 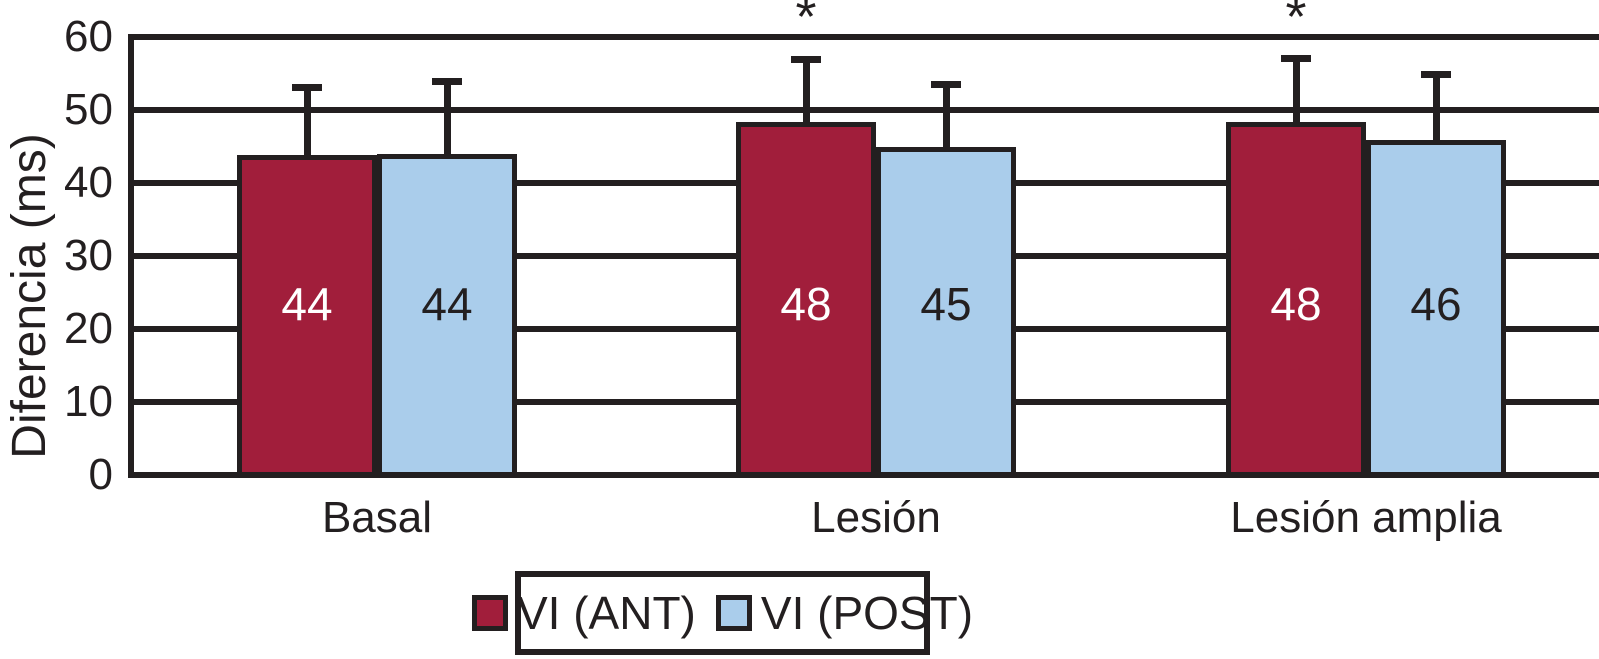 I want to click on legend-item: VI (POST), so click(x=844, y=613).